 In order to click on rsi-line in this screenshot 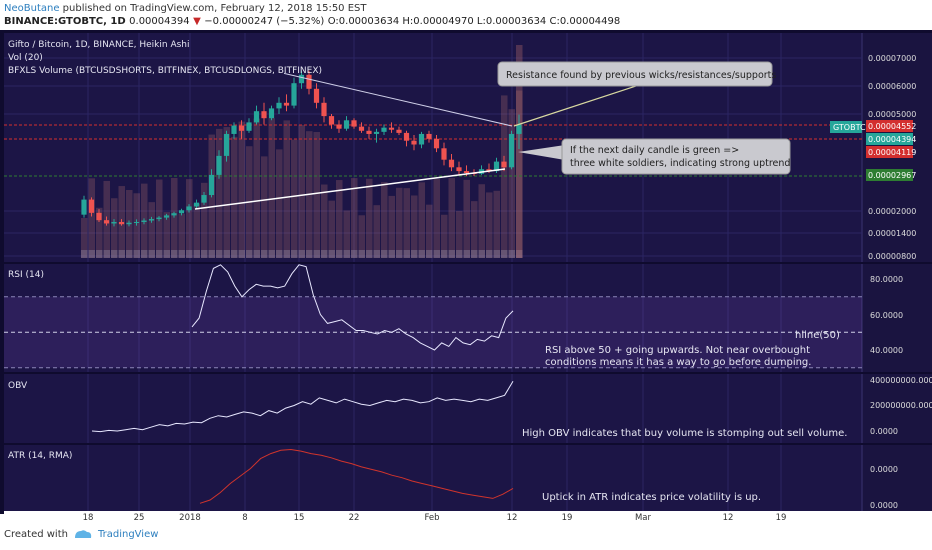, I will do `click(352, 307)`.